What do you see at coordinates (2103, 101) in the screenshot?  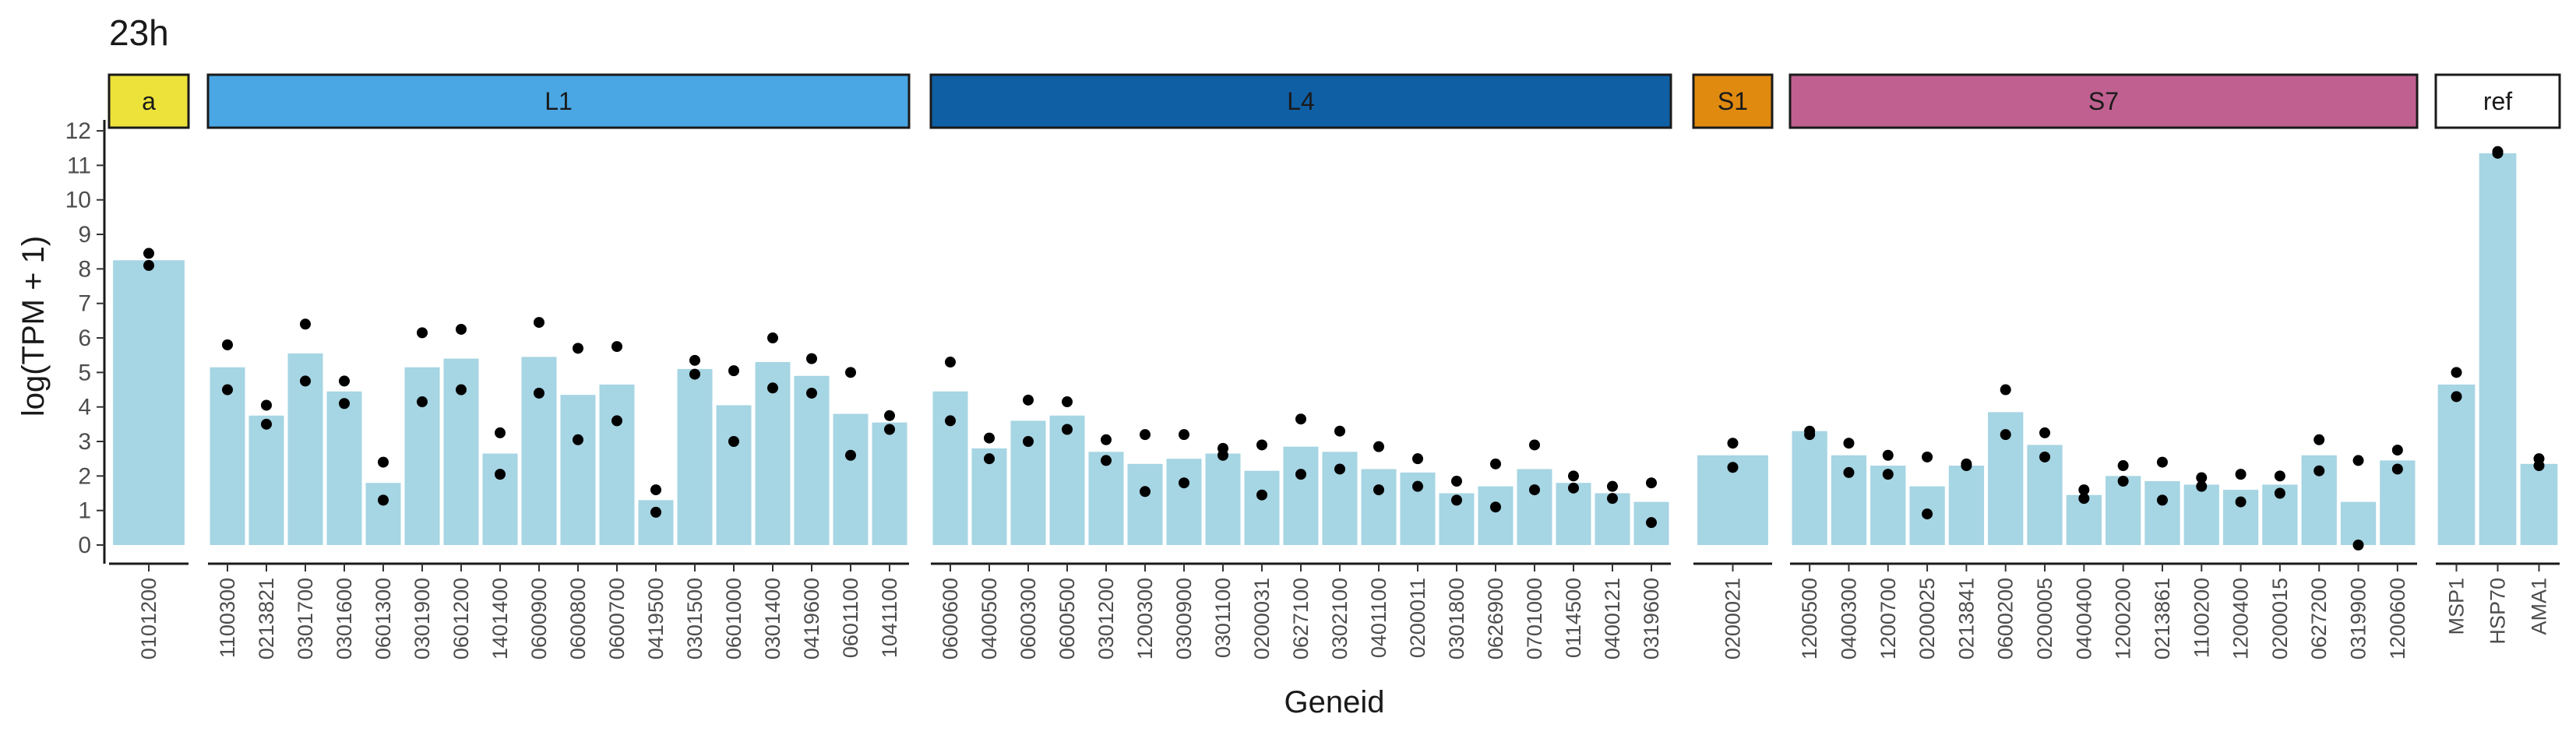 I see `facet-strip-label: S7` at bounding box center [2103, 101].